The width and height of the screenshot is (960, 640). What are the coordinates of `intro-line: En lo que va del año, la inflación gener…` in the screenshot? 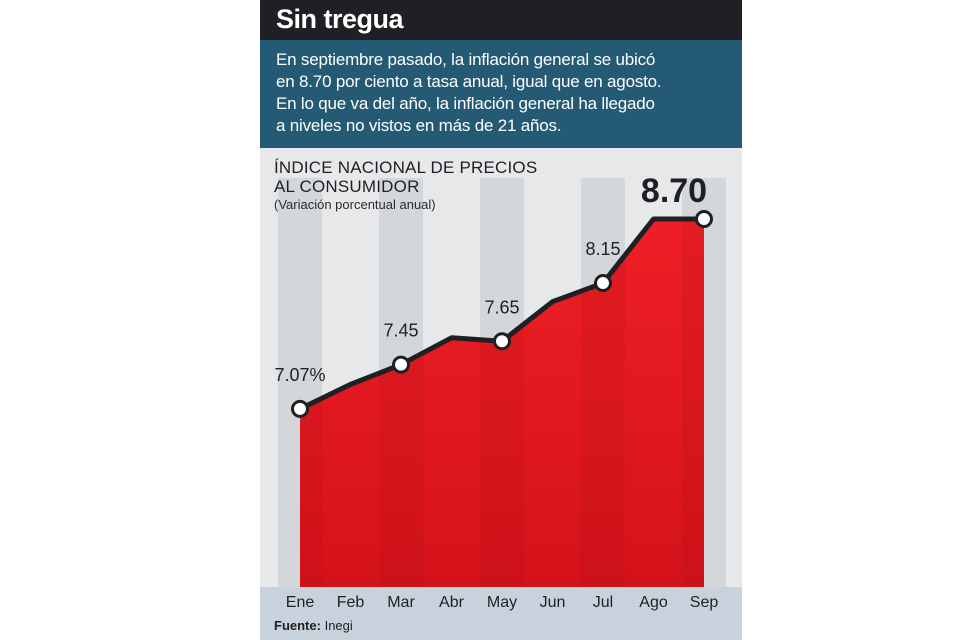 It's located at (465, 103).